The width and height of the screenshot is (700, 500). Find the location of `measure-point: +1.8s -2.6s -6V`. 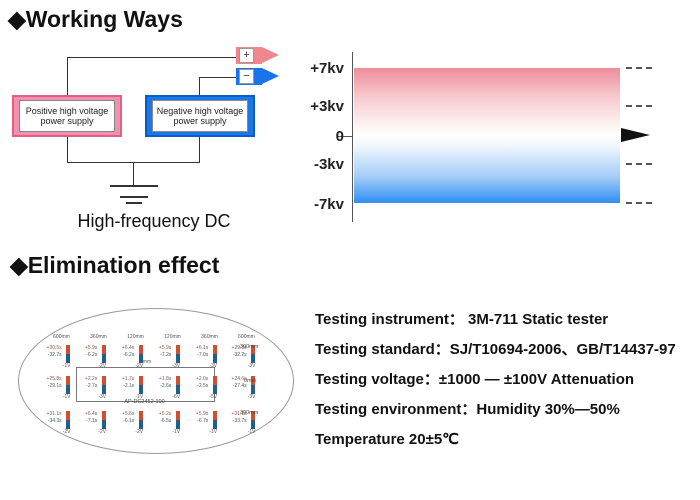

measure-point: +1.8s -2.6s -6V is located at coordinates (169, 391).